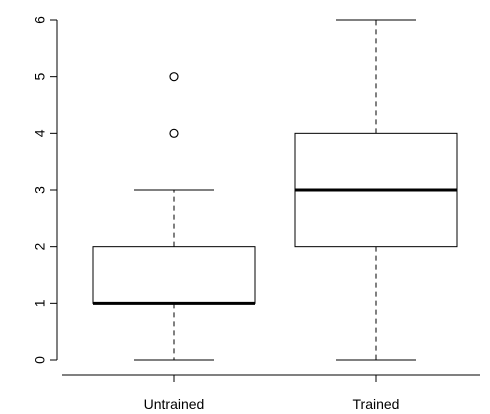  What do you see at coordinates (40, 133) in the screenshot?
I see `y-tick-label: 4` at bounding box center [40, 133].